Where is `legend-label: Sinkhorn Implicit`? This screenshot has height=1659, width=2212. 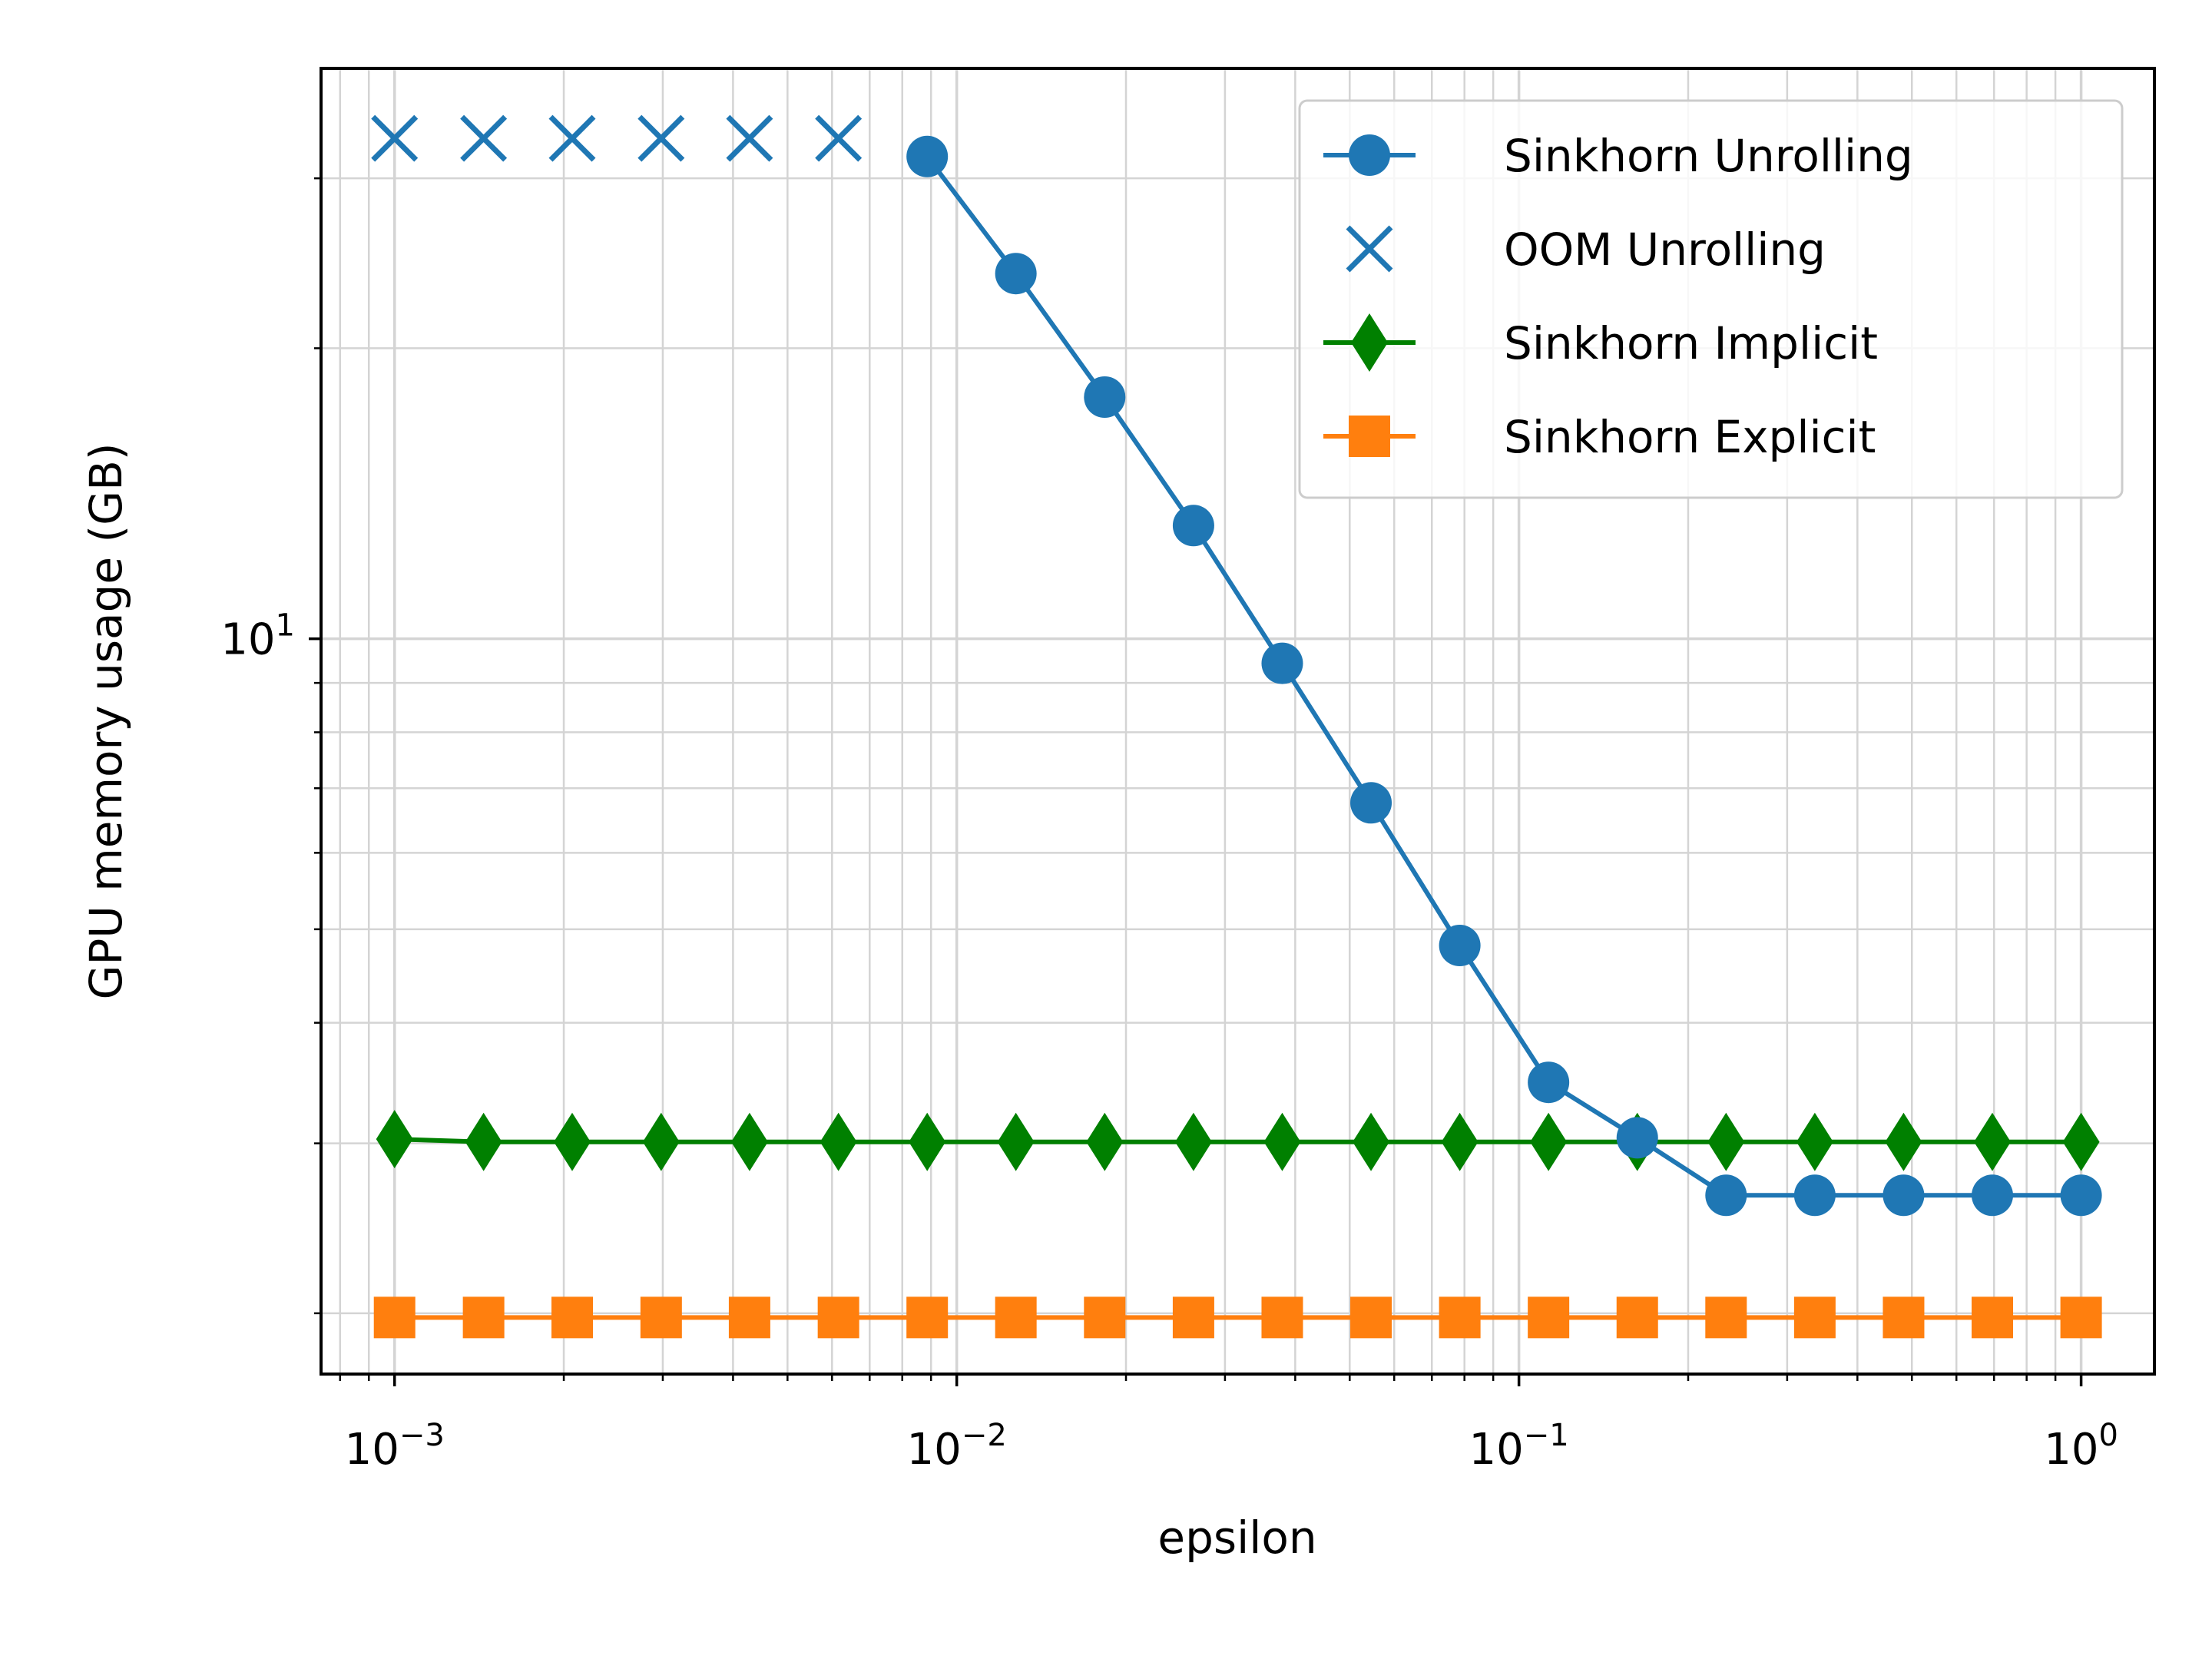
legend-label: Sinkhorn Implicit is located at coordinates (1691, 343).